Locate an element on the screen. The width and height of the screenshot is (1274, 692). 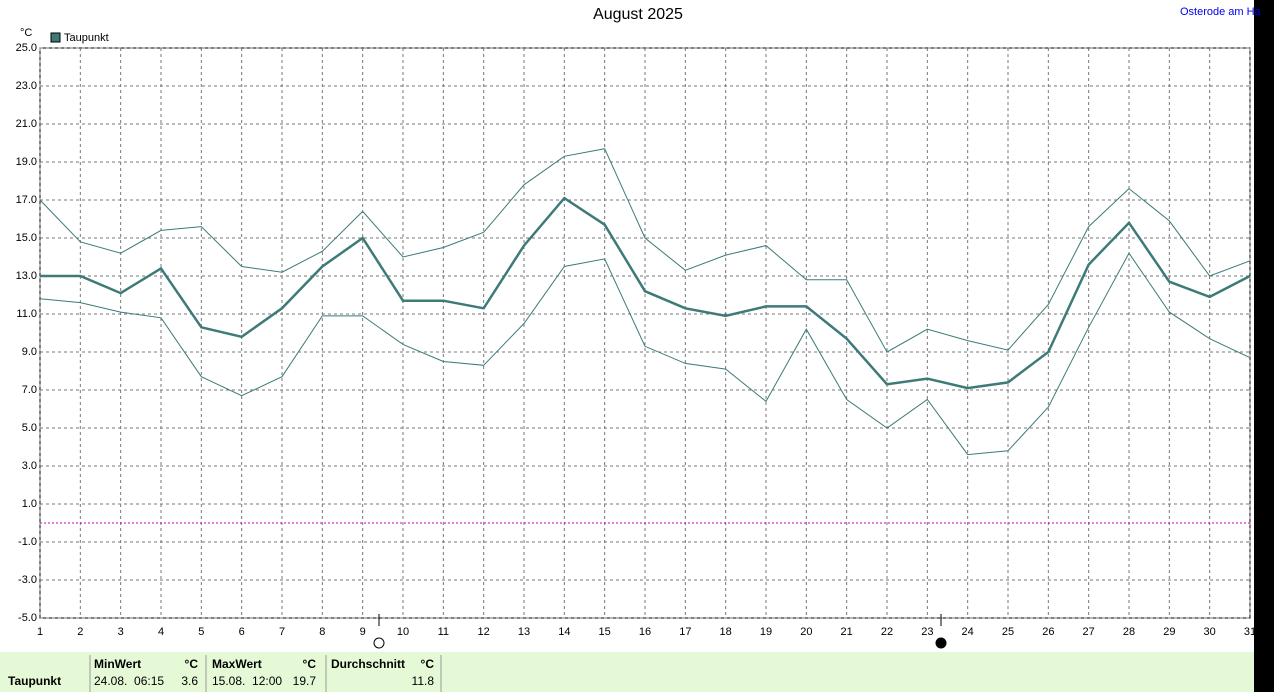
max-header: MaxWert is located at coordinates (237, 664).